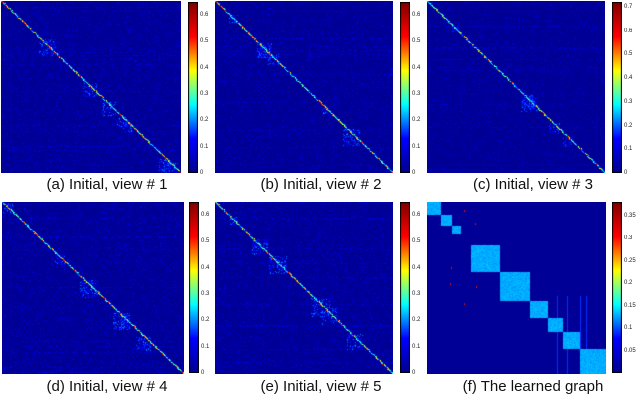  I want to click on caption: (c) Initial, view # 3, so click(533, 184).